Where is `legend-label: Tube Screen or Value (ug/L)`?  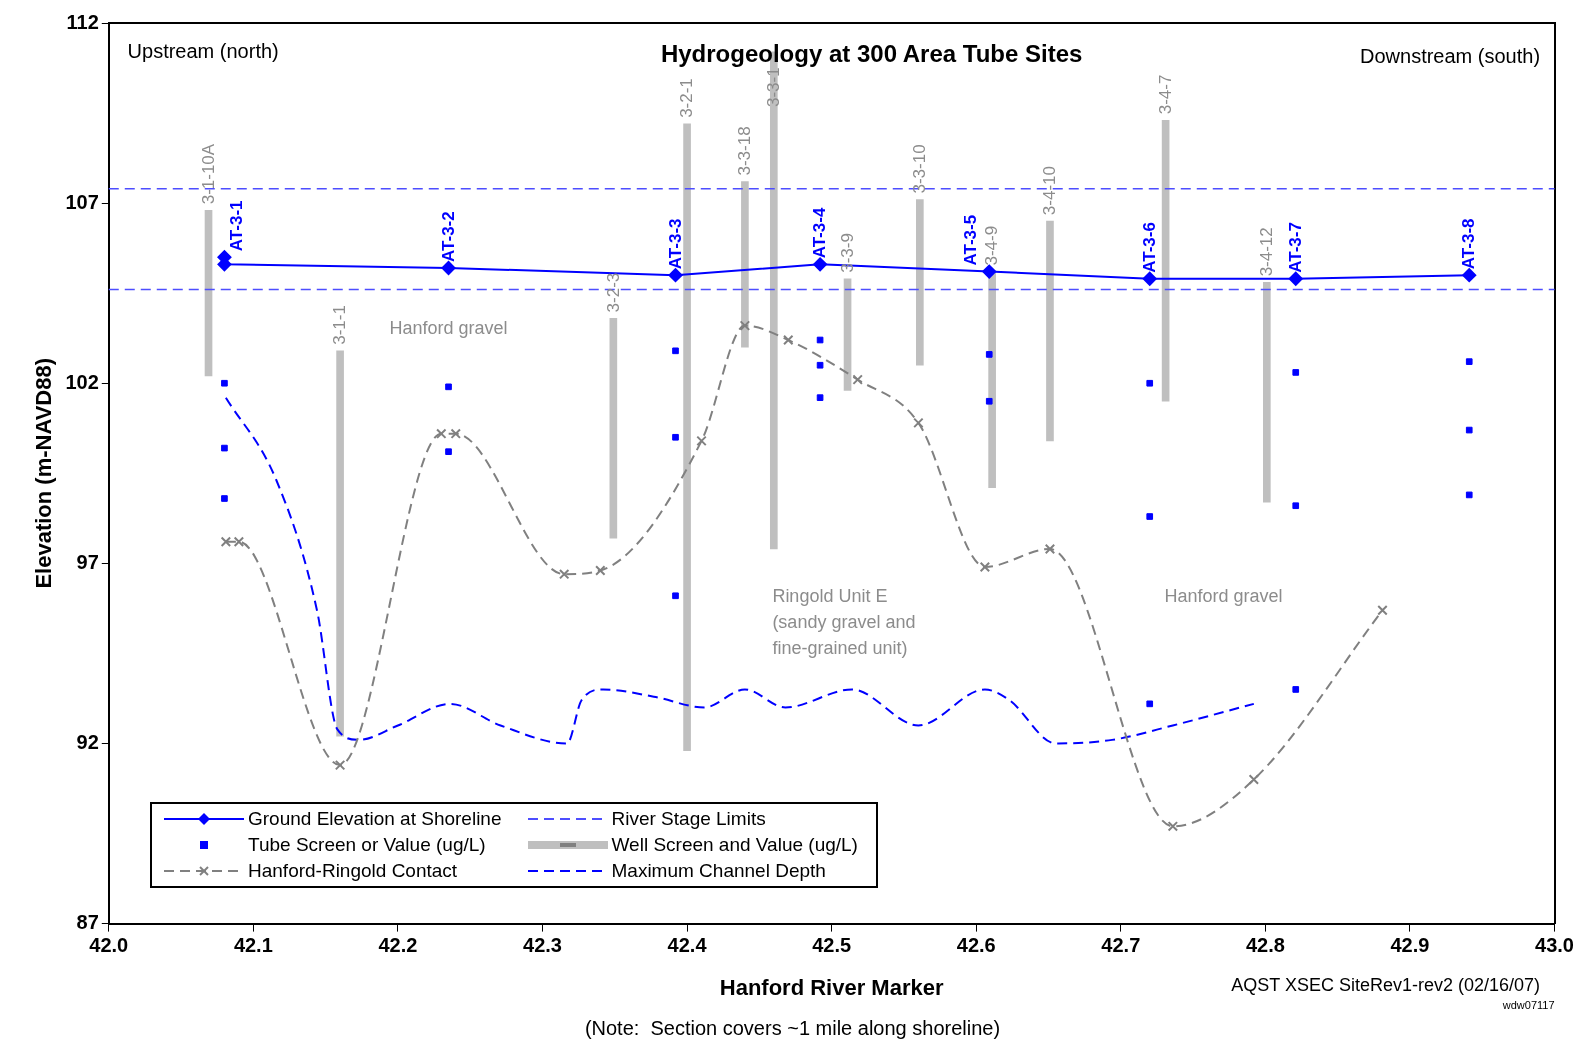 legend-label: Tube Screen or Value (ug/L) is located at coordinates (367, 845).